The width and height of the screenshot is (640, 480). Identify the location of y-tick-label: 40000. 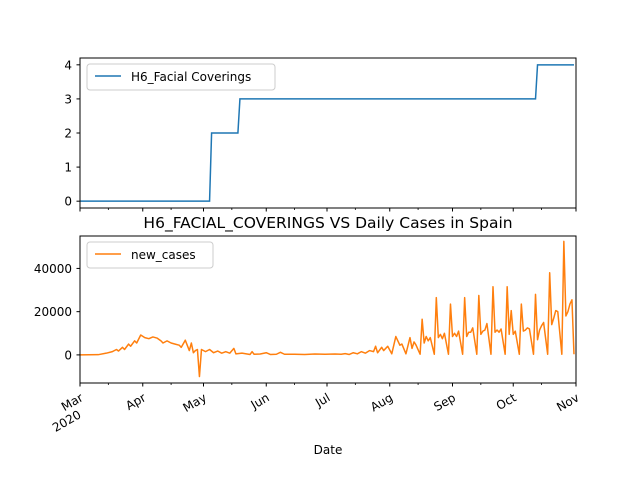
(53, 269).